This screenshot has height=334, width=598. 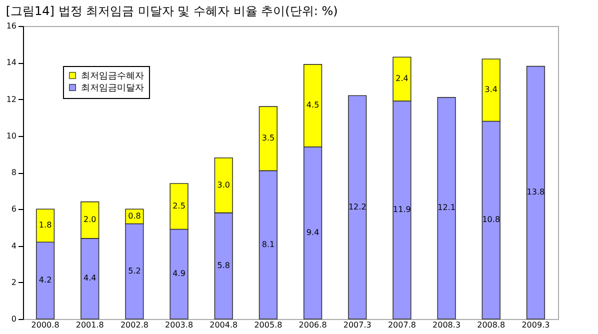 I want to click on data-label: 2.4, so click(x=402, y=79).